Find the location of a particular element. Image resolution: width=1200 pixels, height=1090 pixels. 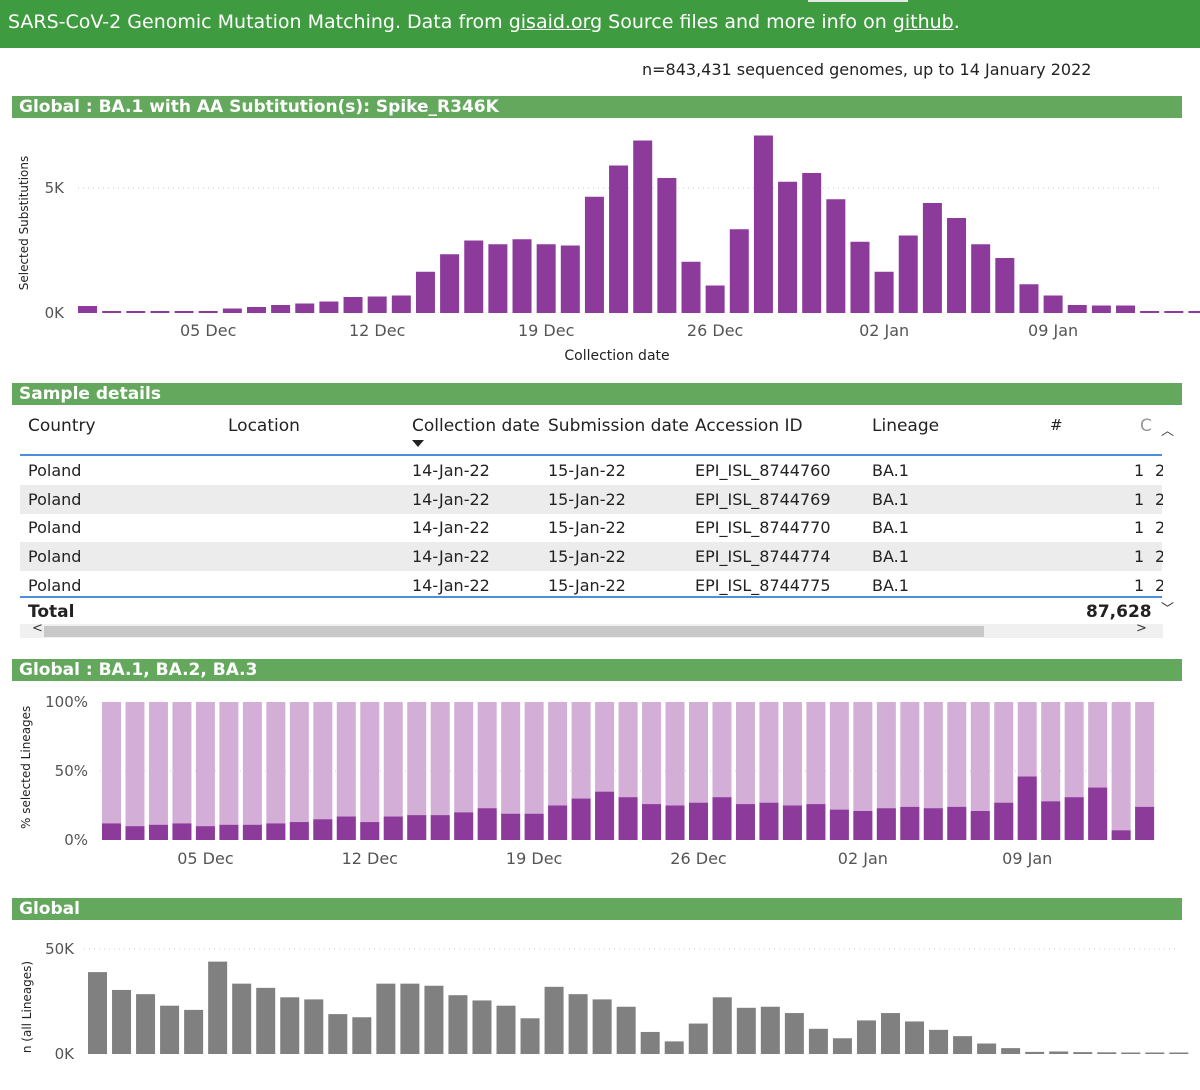

cell-count: 1 is located at coordinates (1139, 557).